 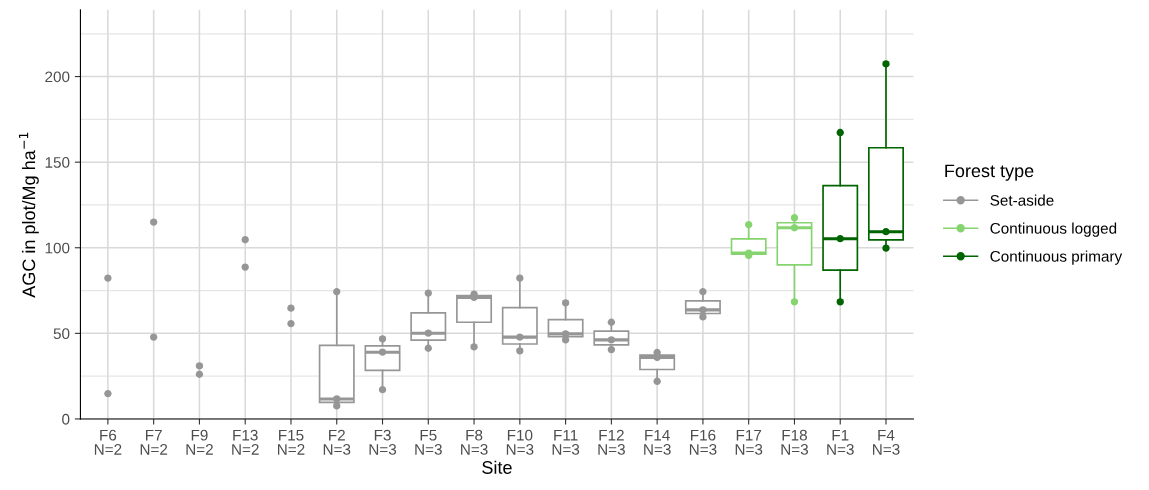 What do you see at coordinates (57, 162) in the screenshot?
I see `y-tick-label: 150` at bounding box center [57, 162].